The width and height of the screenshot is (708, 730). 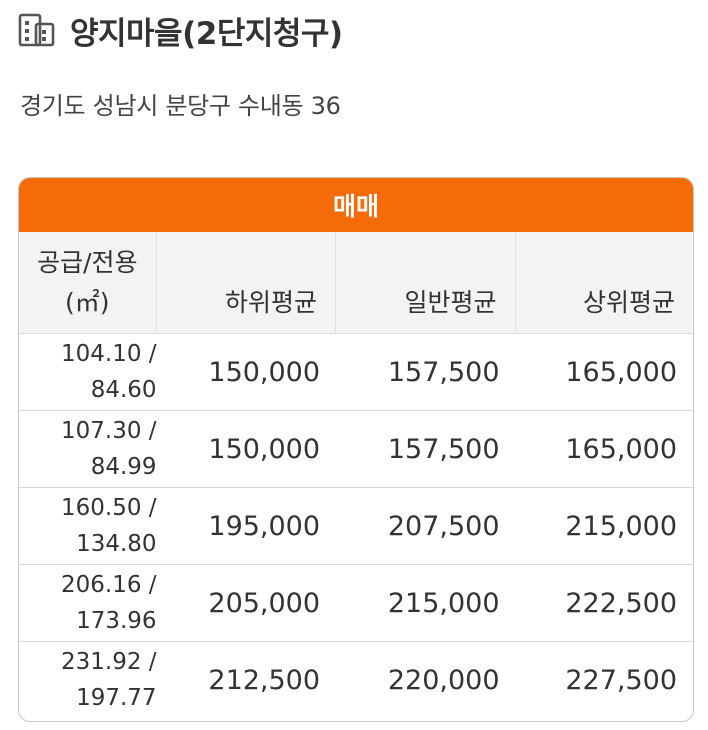 What do you see at coordinates (88, 526) in the screenshot?
I see `area-cell: 160.50 / 134.80` at bounding box center [88, 526].